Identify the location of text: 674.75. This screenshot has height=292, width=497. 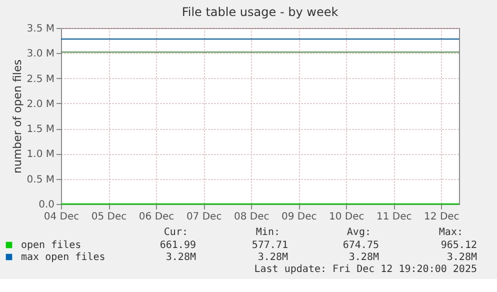
(360, 245).